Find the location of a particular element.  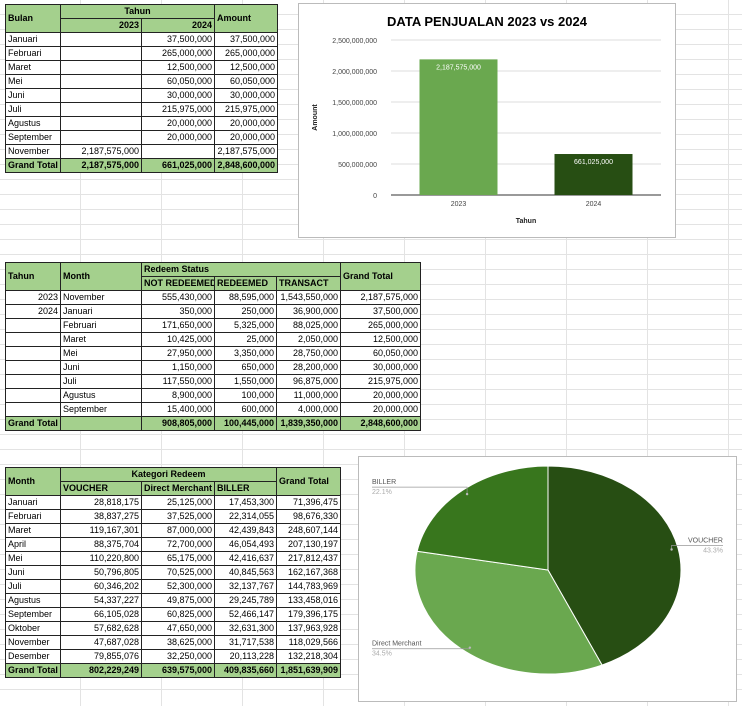

cell: 87,000,000 is located at coordinates (178, 530).